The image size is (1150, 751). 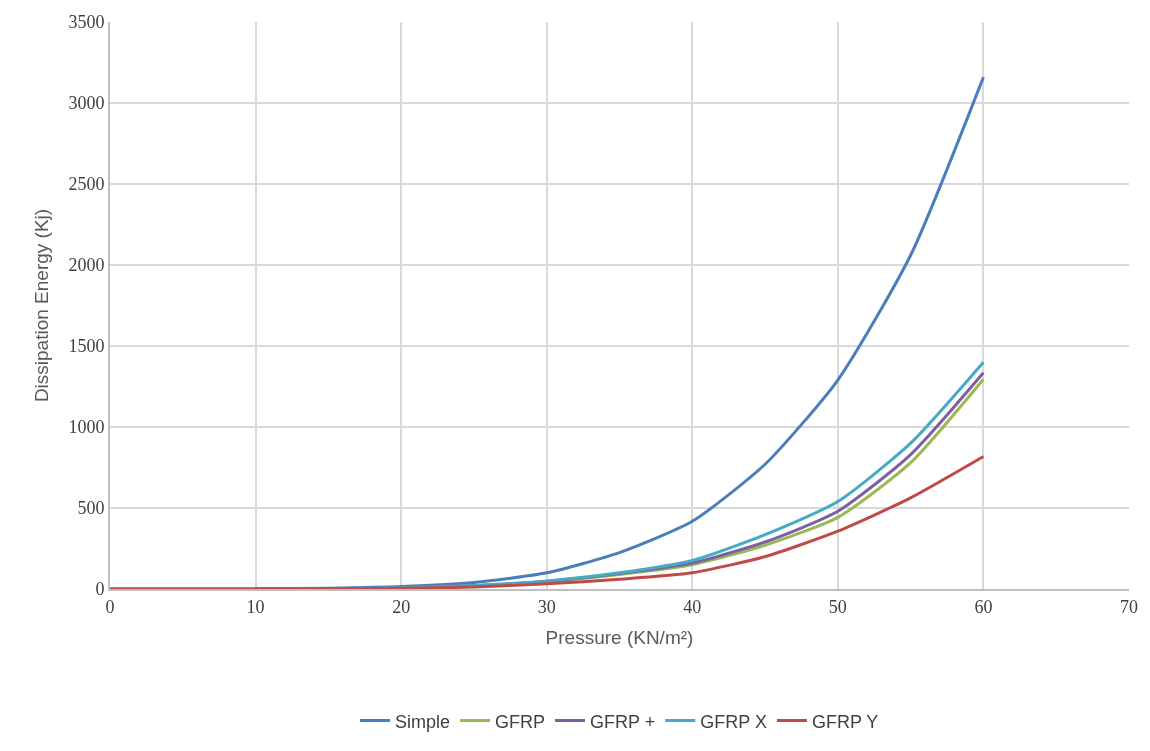 I want to click on y-tick-label: 0, so click(x=100, y=589).